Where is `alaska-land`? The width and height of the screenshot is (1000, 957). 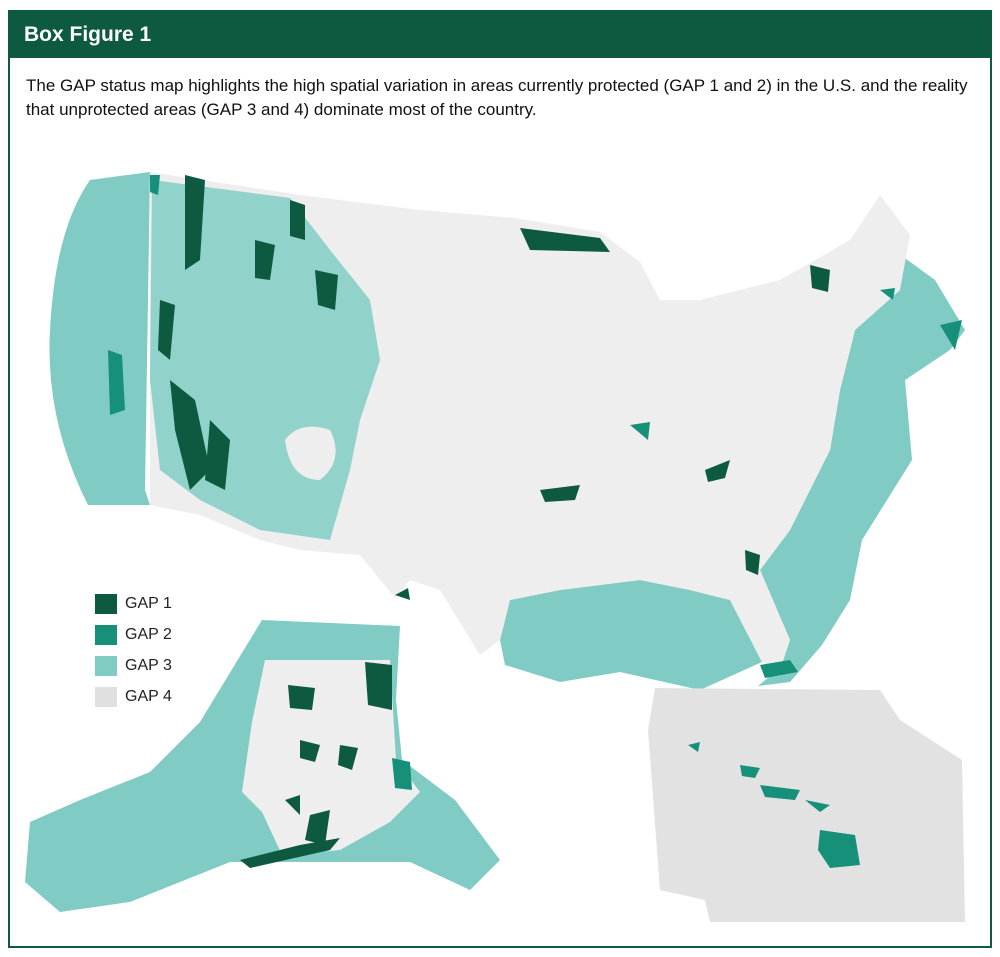 alaska-land is located at coordinates (331, 757).